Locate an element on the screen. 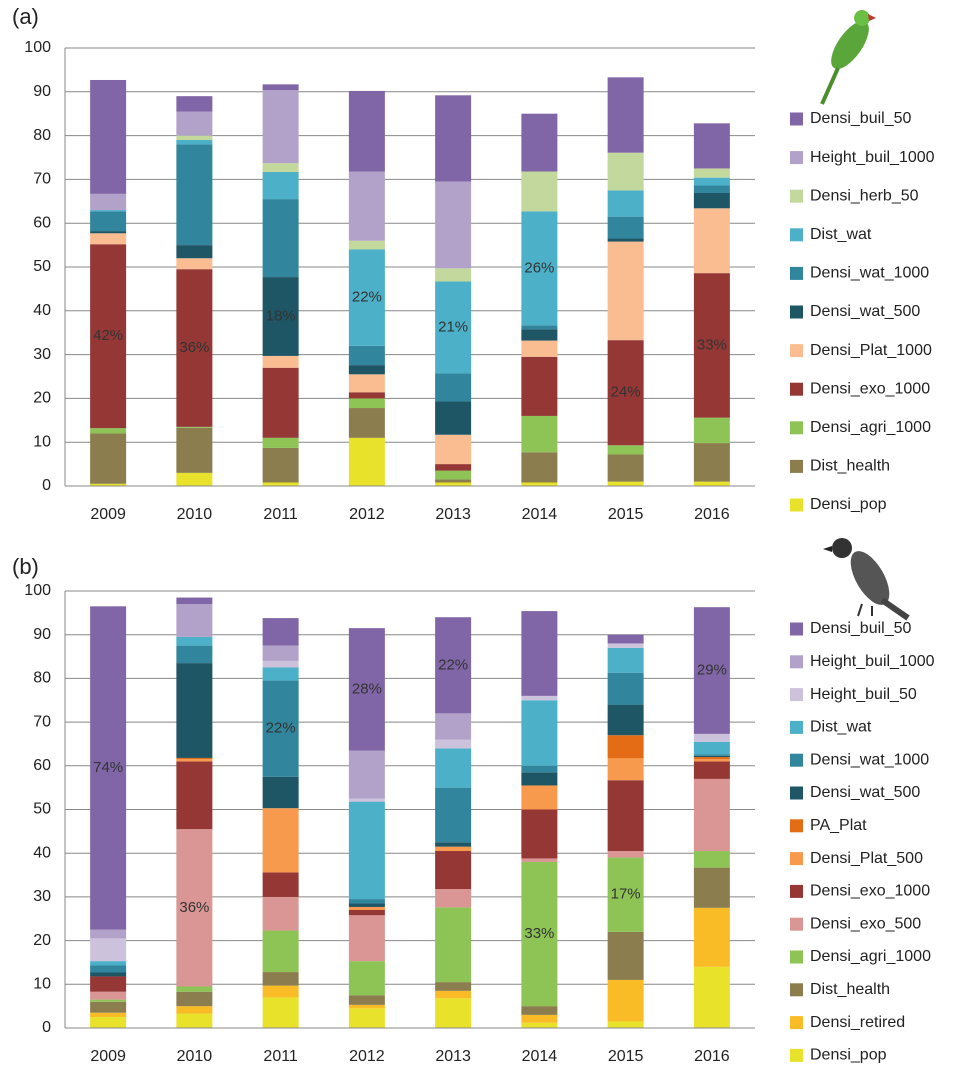  legend-label: Height_buil_1000 is located at coordinates (872, 157).